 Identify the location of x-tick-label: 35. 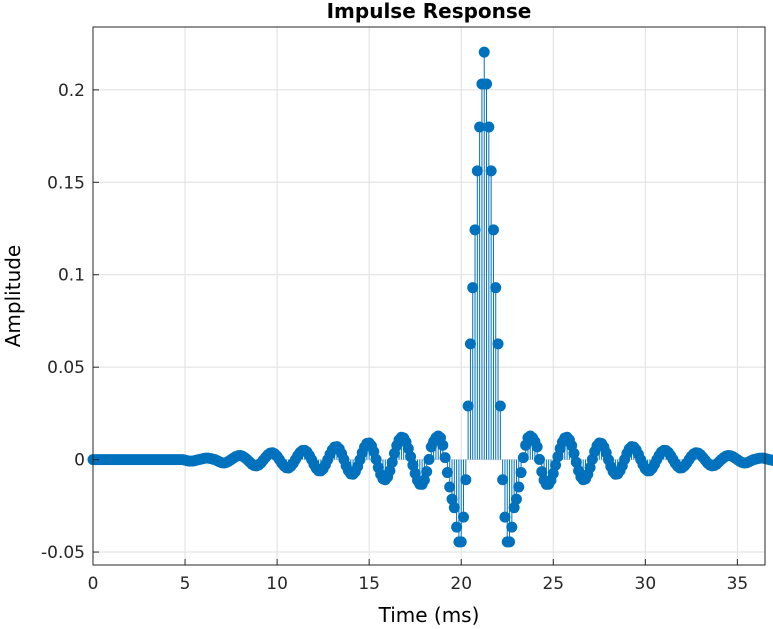
(738, 584).